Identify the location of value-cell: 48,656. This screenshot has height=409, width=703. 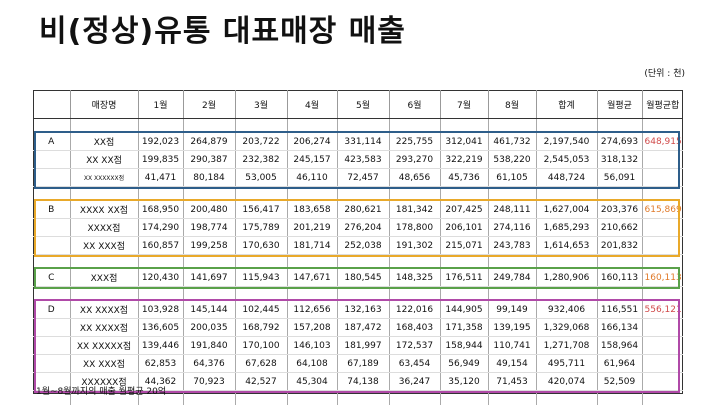
(414, 177).